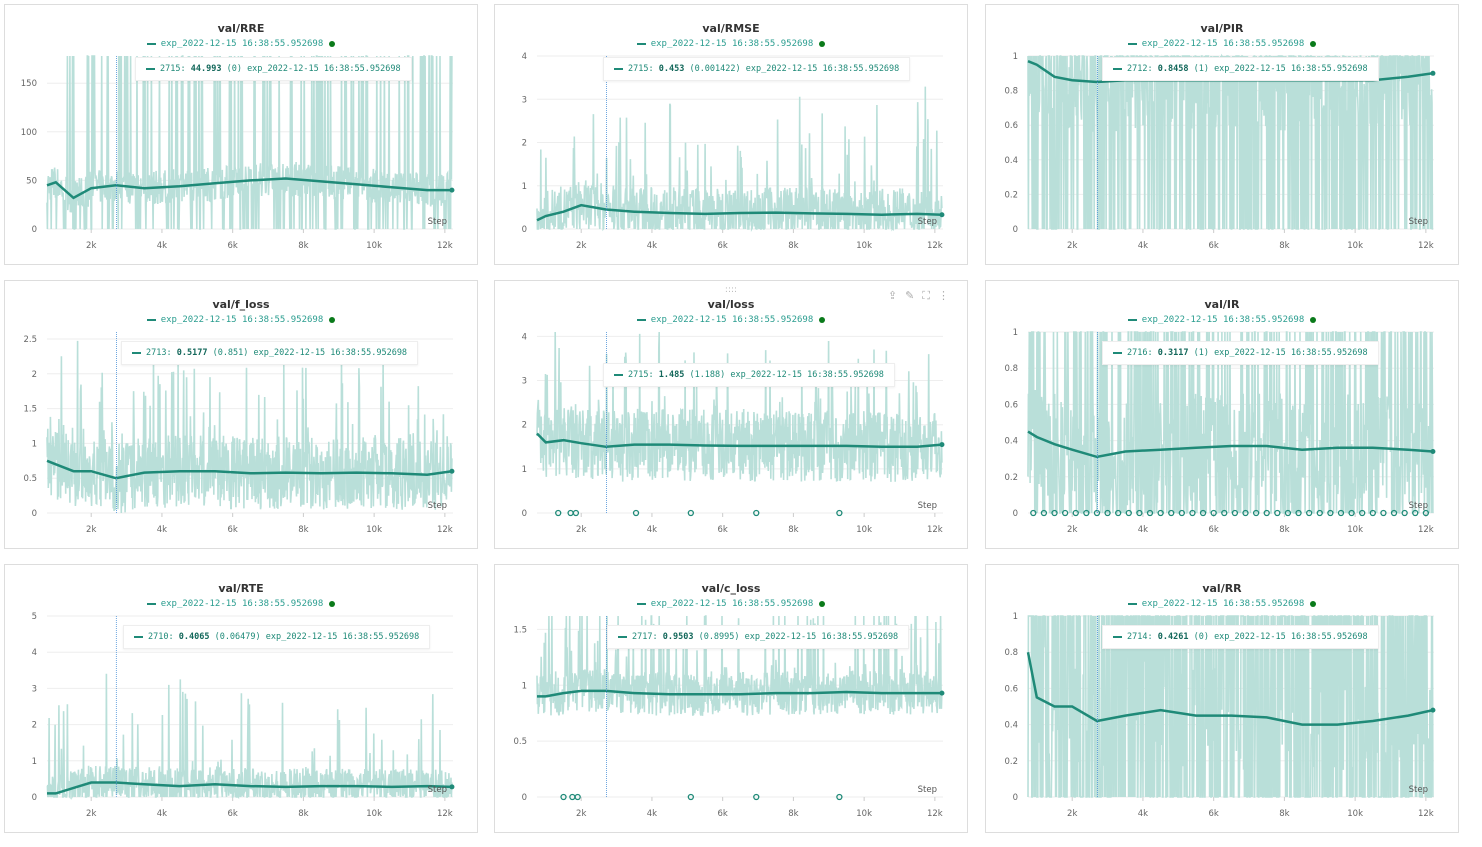 The width and height of the screenshot is (1482, 847). What do you see at coordinates (731, 588) in the screenshot?
I see `chart-title: val/c_loss` at bounding box center [731, 588].